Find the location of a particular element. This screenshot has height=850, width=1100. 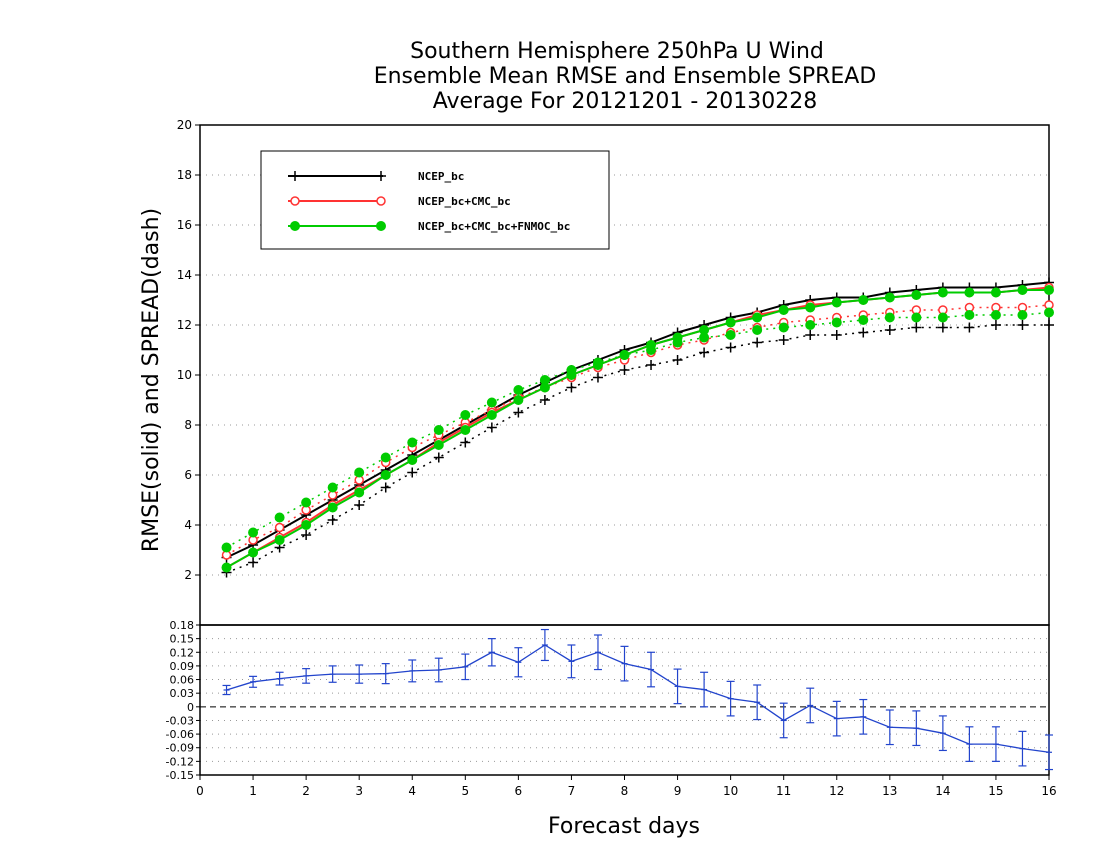

x-tick-label: 0 is located at coordinates (200, 791).